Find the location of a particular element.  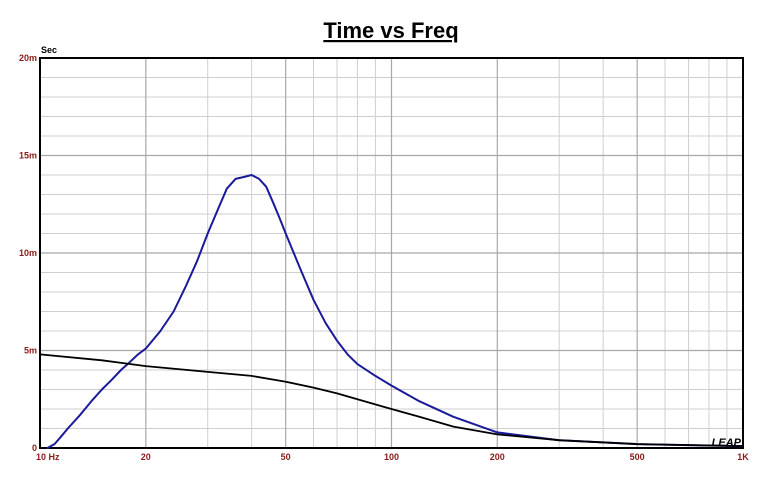

leap-watermark: LEAP is located at coordinates (727, 443).